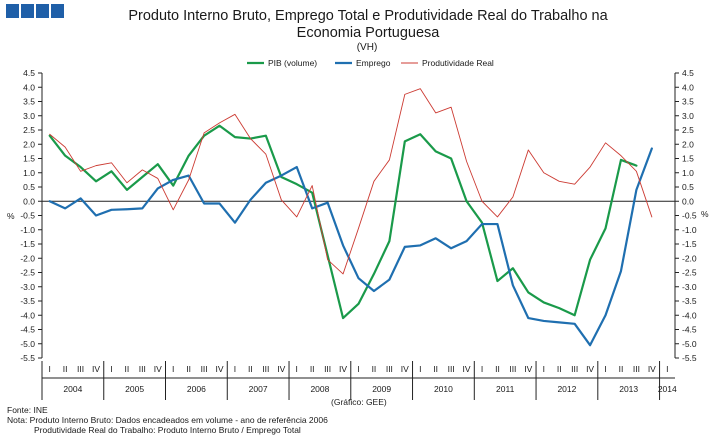 The height and width of the screenshot is (440, 716). I want to click on y-tick-label-left: 2.0, so click(29, 144).